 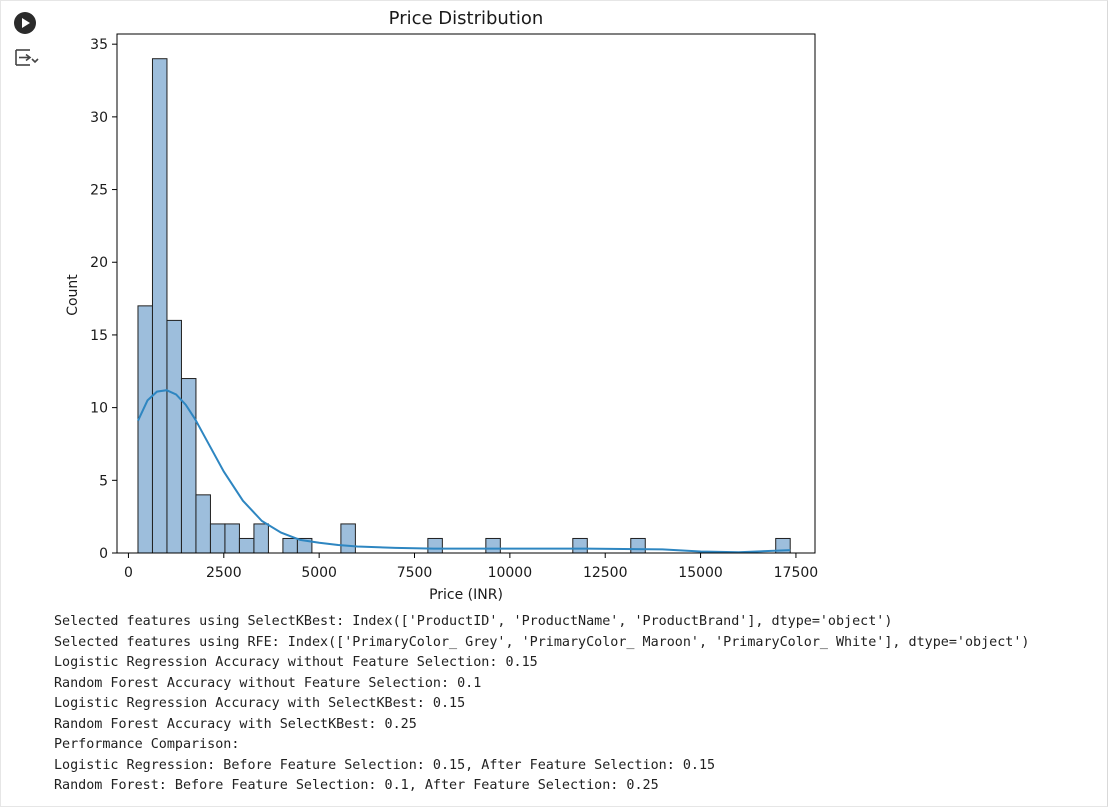 I want to click on y-tick-label: 0, so click(x=103, y=554).